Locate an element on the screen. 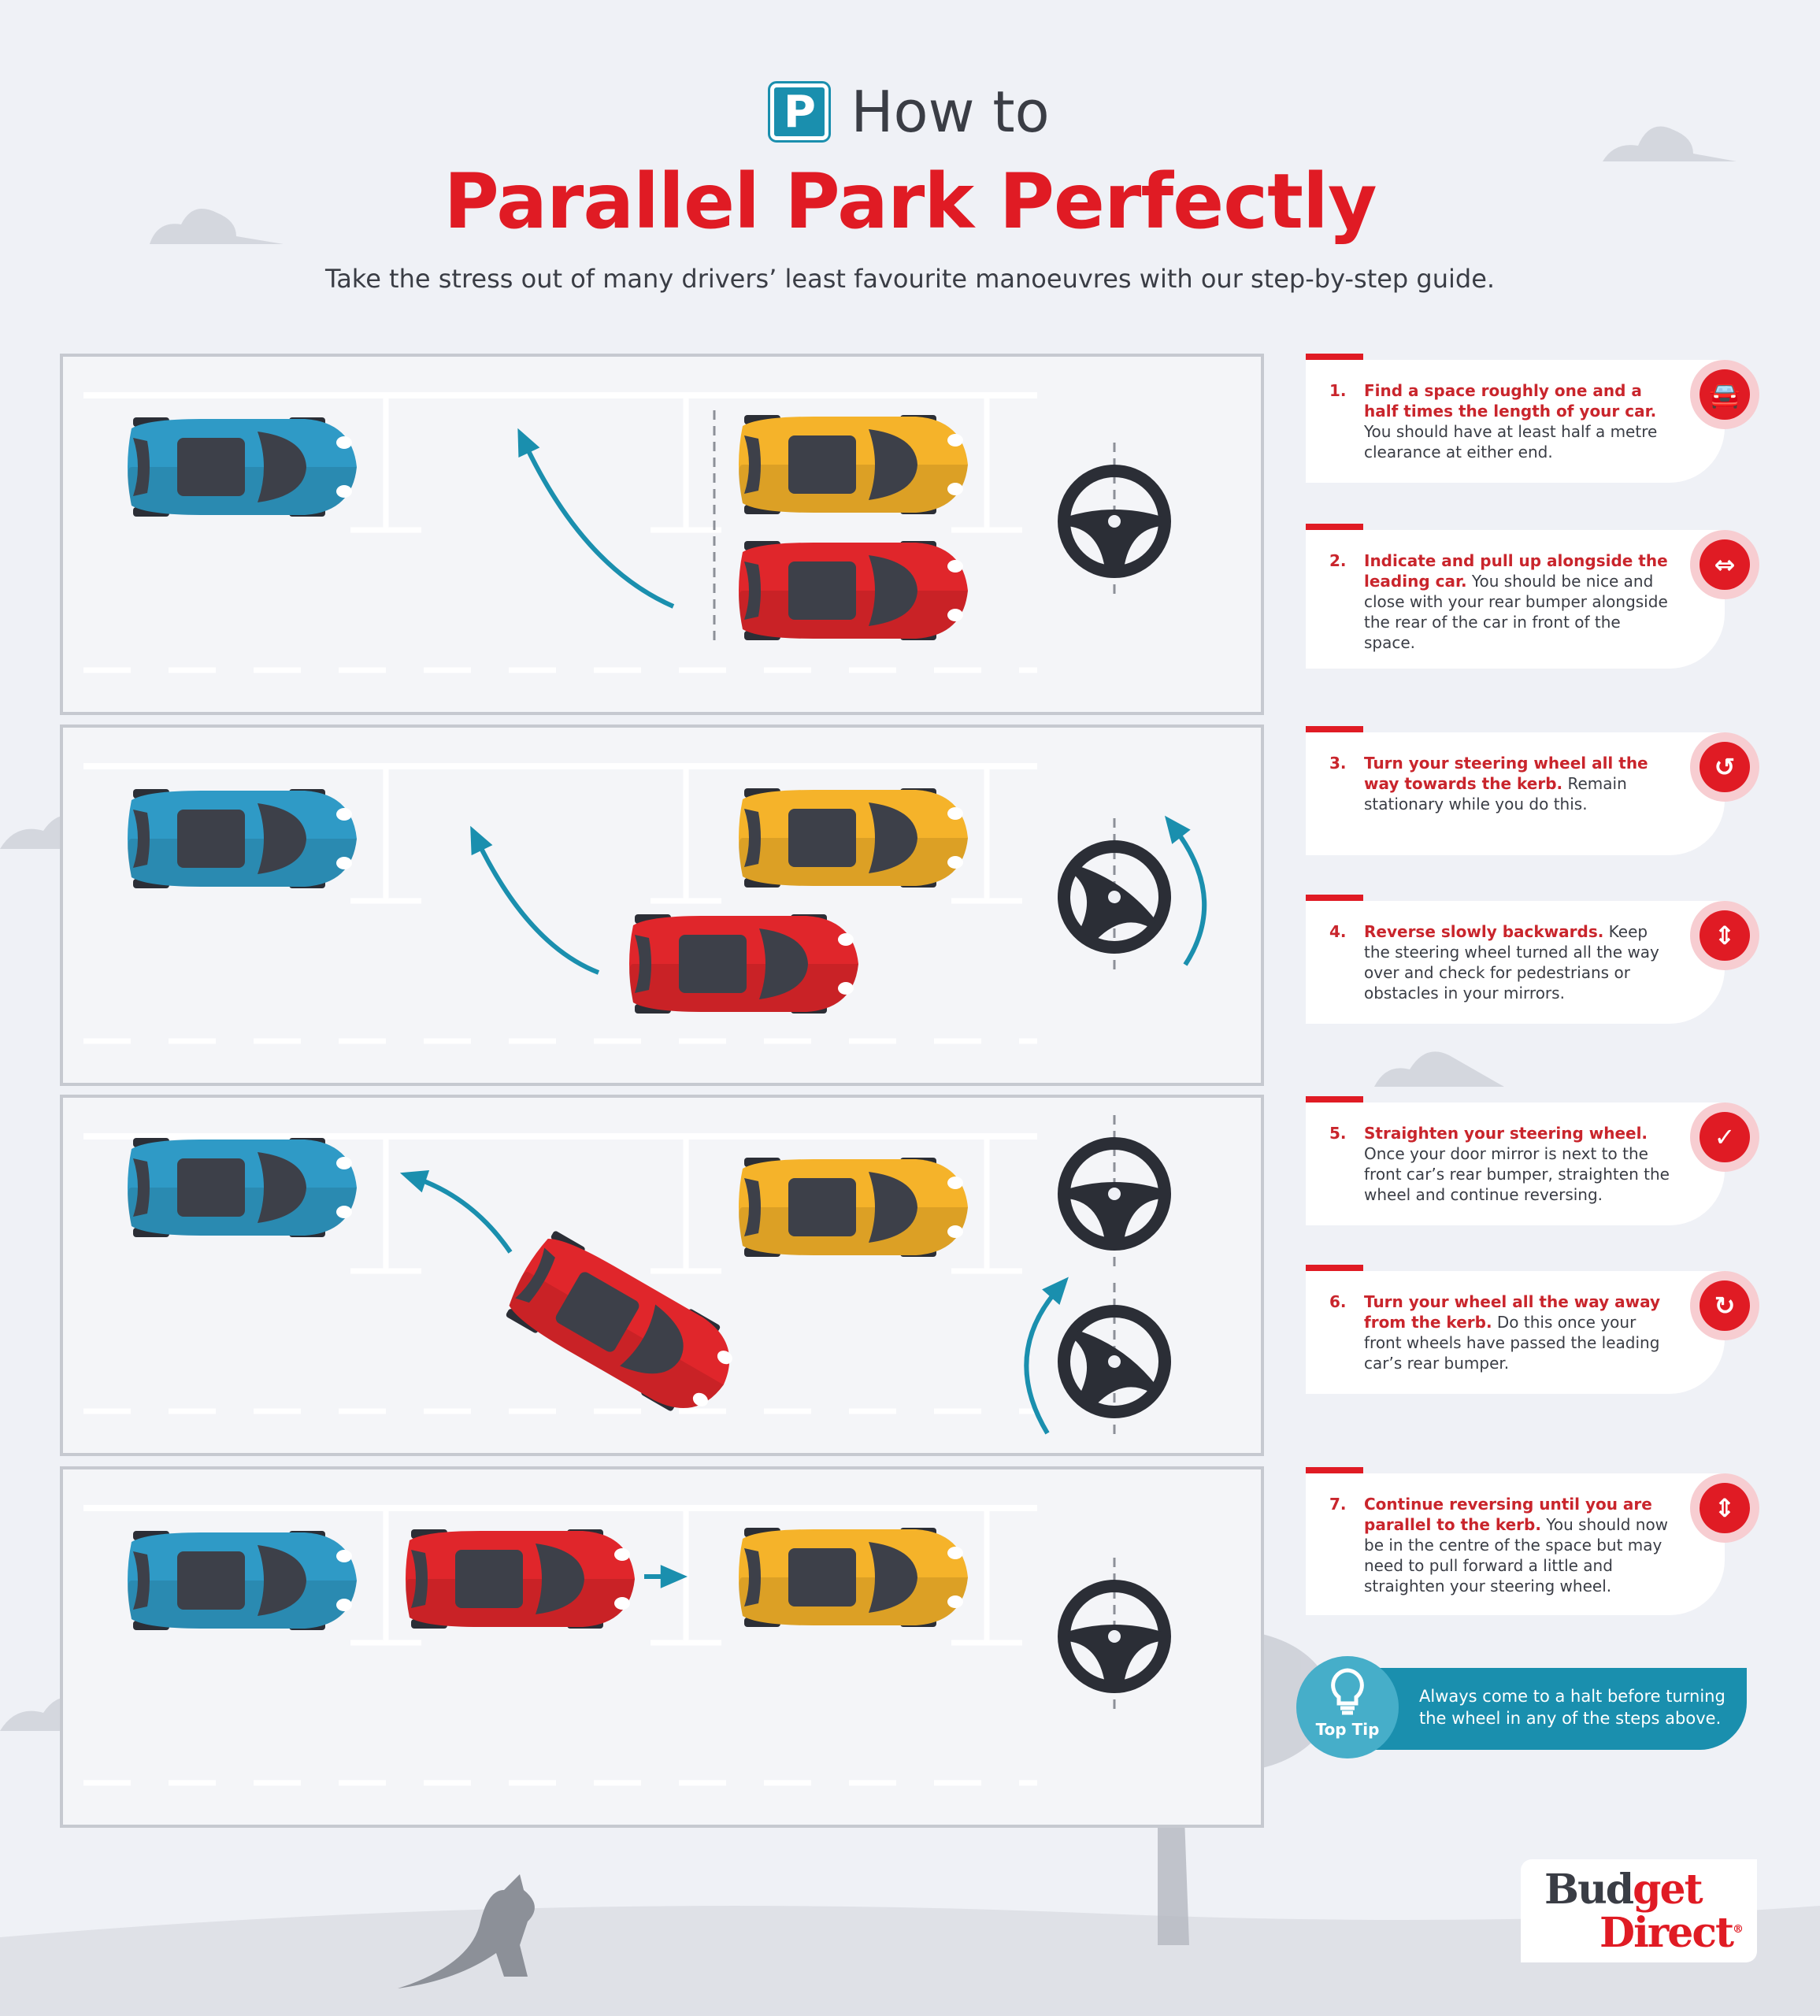 This screenshot has width=1820, height=2016. step-number: 4. is located at coordinates (1338, 931).